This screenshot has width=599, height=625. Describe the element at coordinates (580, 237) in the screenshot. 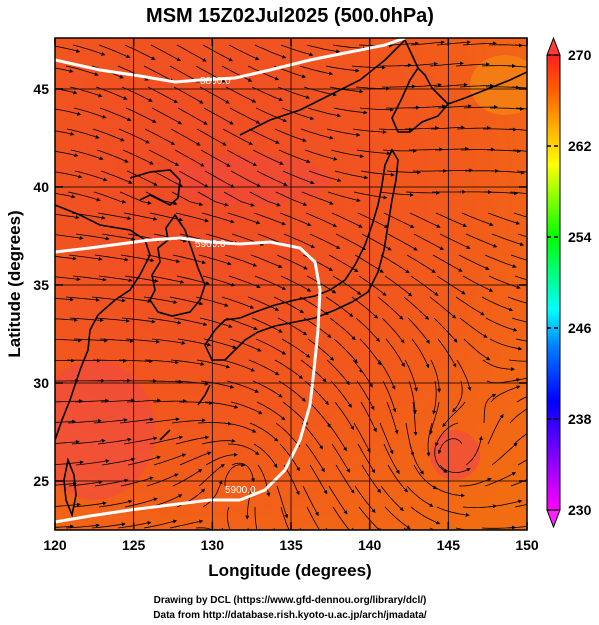

I see `colorbar-tick-label: 254` at that location.